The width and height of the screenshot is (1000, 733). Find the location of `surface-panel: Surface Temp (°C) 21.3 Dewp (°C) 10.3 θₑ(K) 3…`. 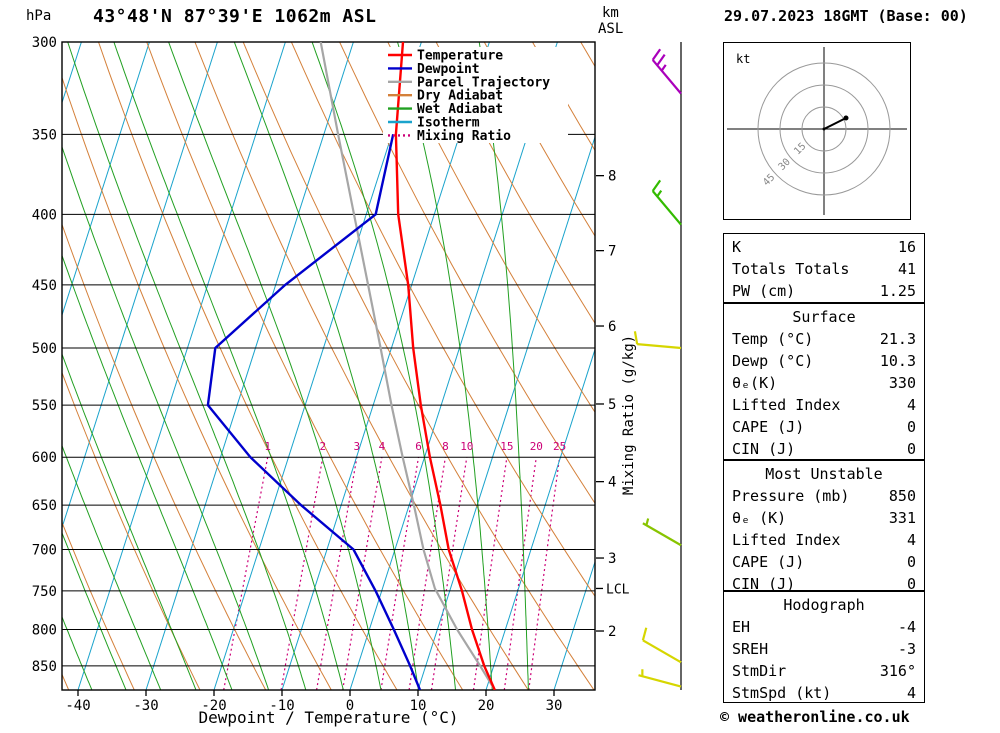

surface-panel: Surface Temp (°C) 21.3 Dewp (°C) 10.3 θₑ(K) 3… is located at coordinates (824, 381).